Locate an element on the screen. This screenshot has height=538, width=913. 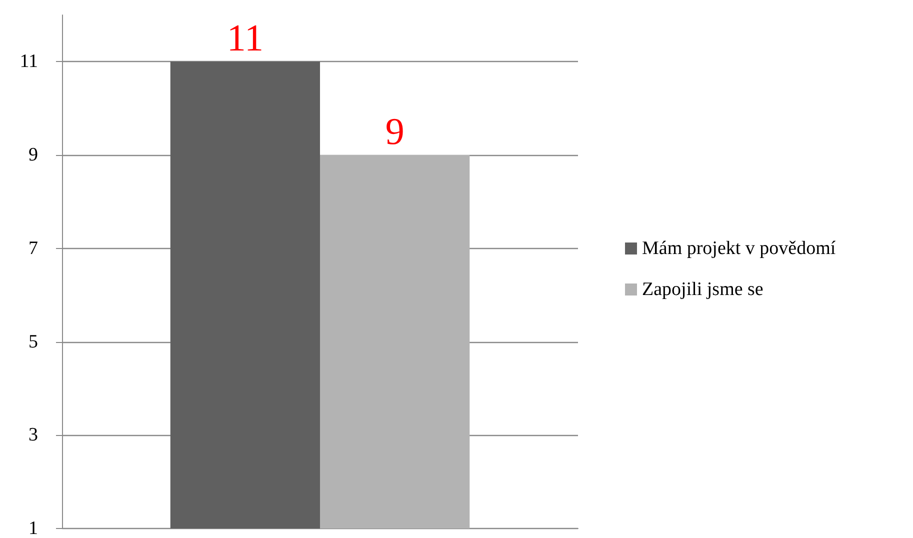
y-tick-label: 5 is located at coordinates (33, 341).